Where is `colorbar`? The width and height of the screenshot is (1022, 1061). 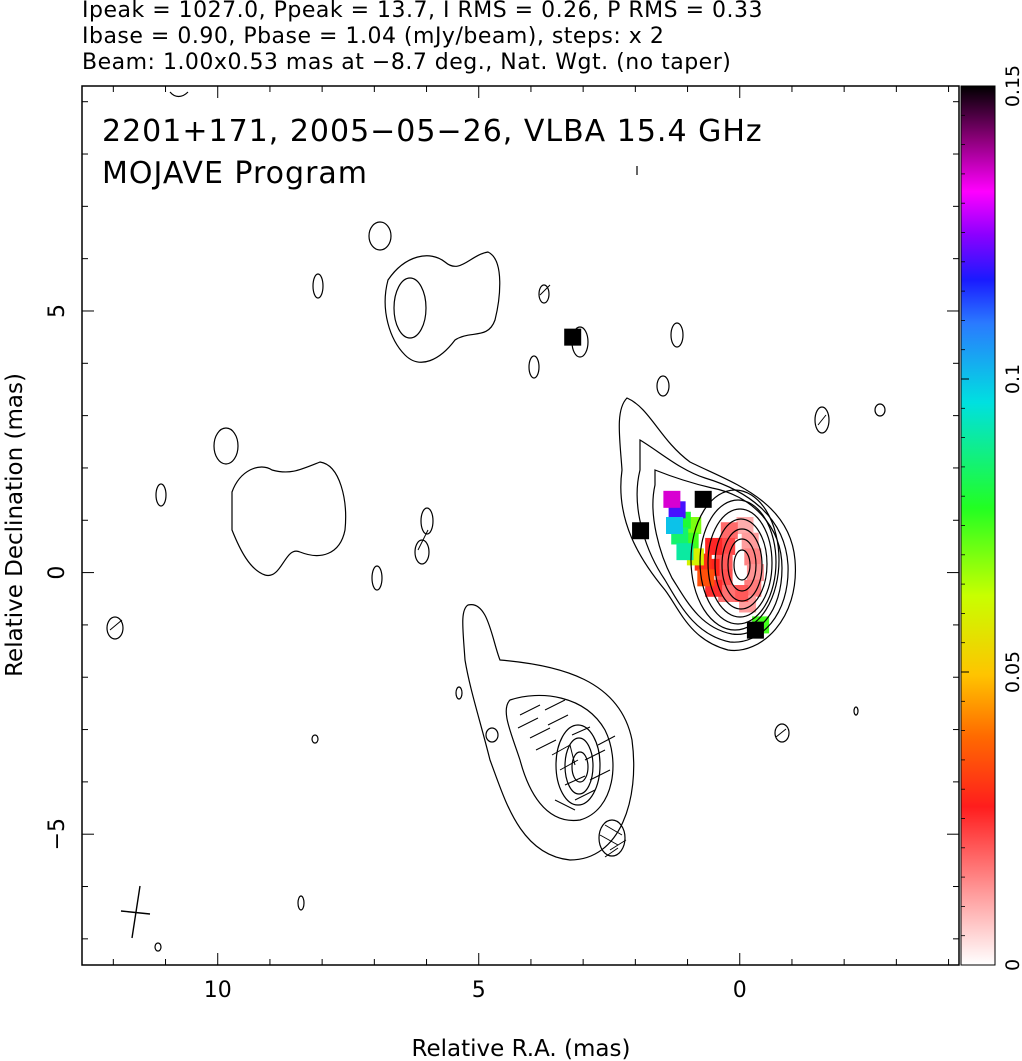 colorbar is located at coordinates (978, 525).